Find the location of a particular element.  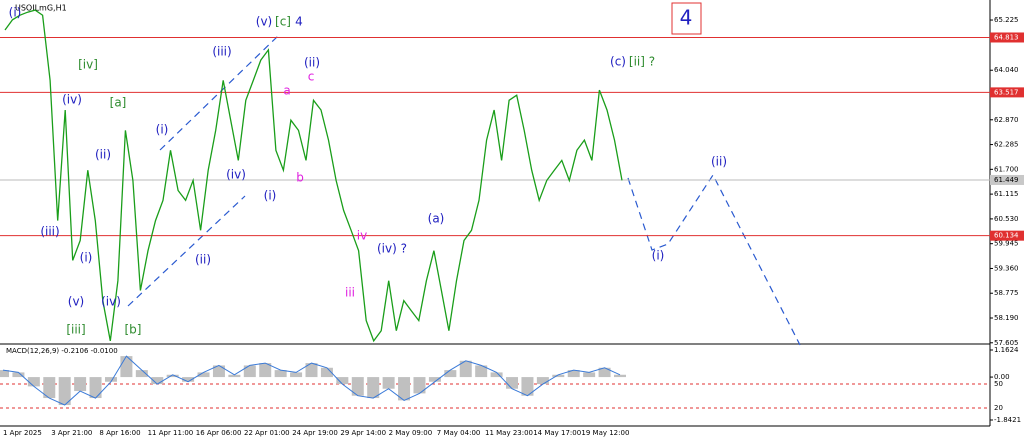

y-tick-label: 61.115 is located at coordinates (1006, 194).